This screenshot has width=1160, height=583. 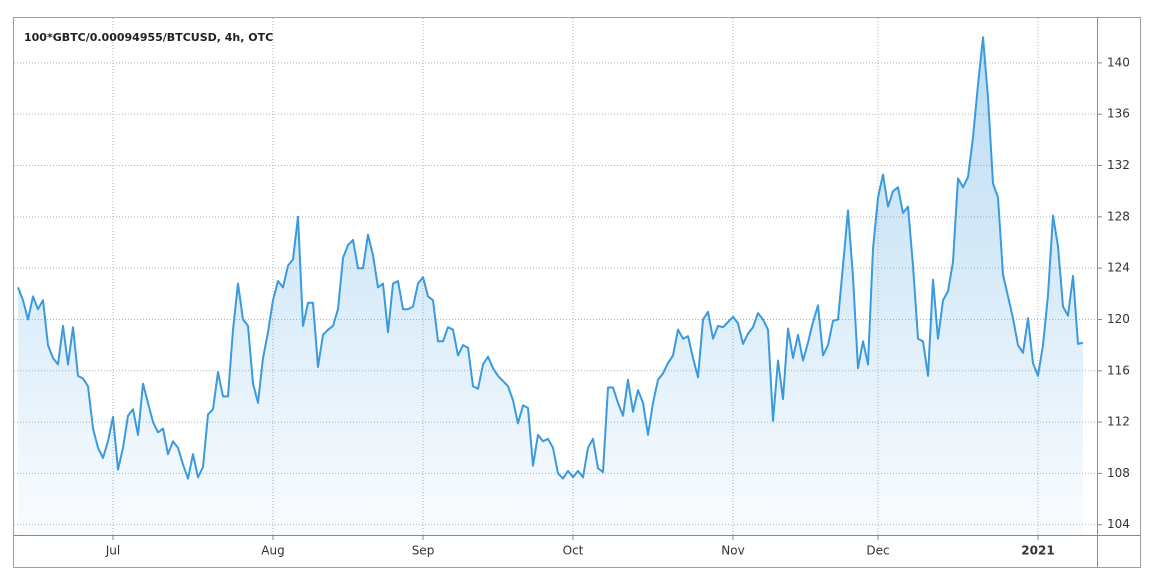 What do you see at coordinates (272, 551) in the screenshot?
I see `x-tick-label: Aug` at bounding box center [272, 551].